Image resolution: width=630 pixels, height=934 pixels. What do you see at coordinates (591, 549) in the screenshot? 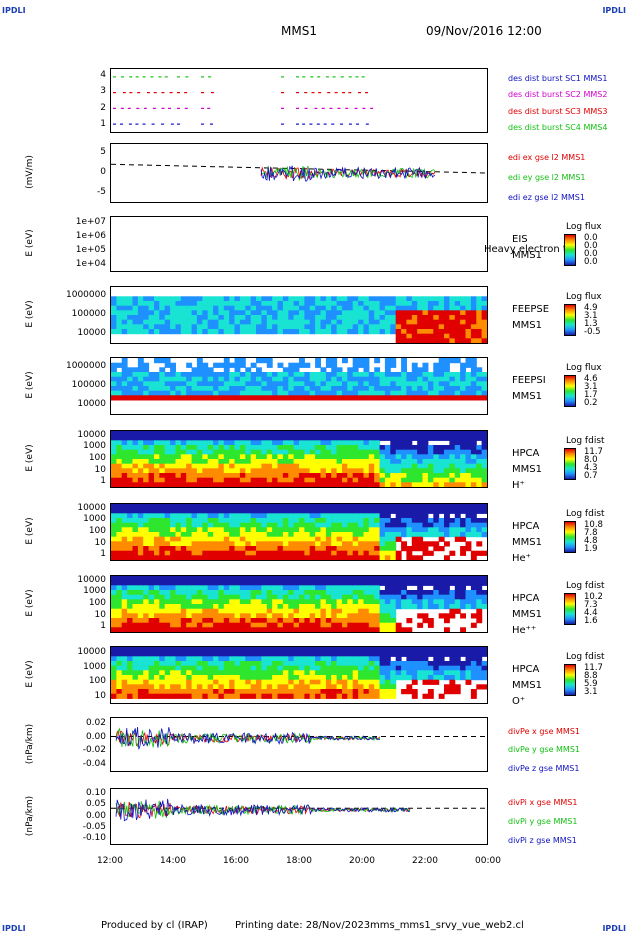
I see `panel-7-colorbar-value: 1.9` at bounding box center [591, 549].